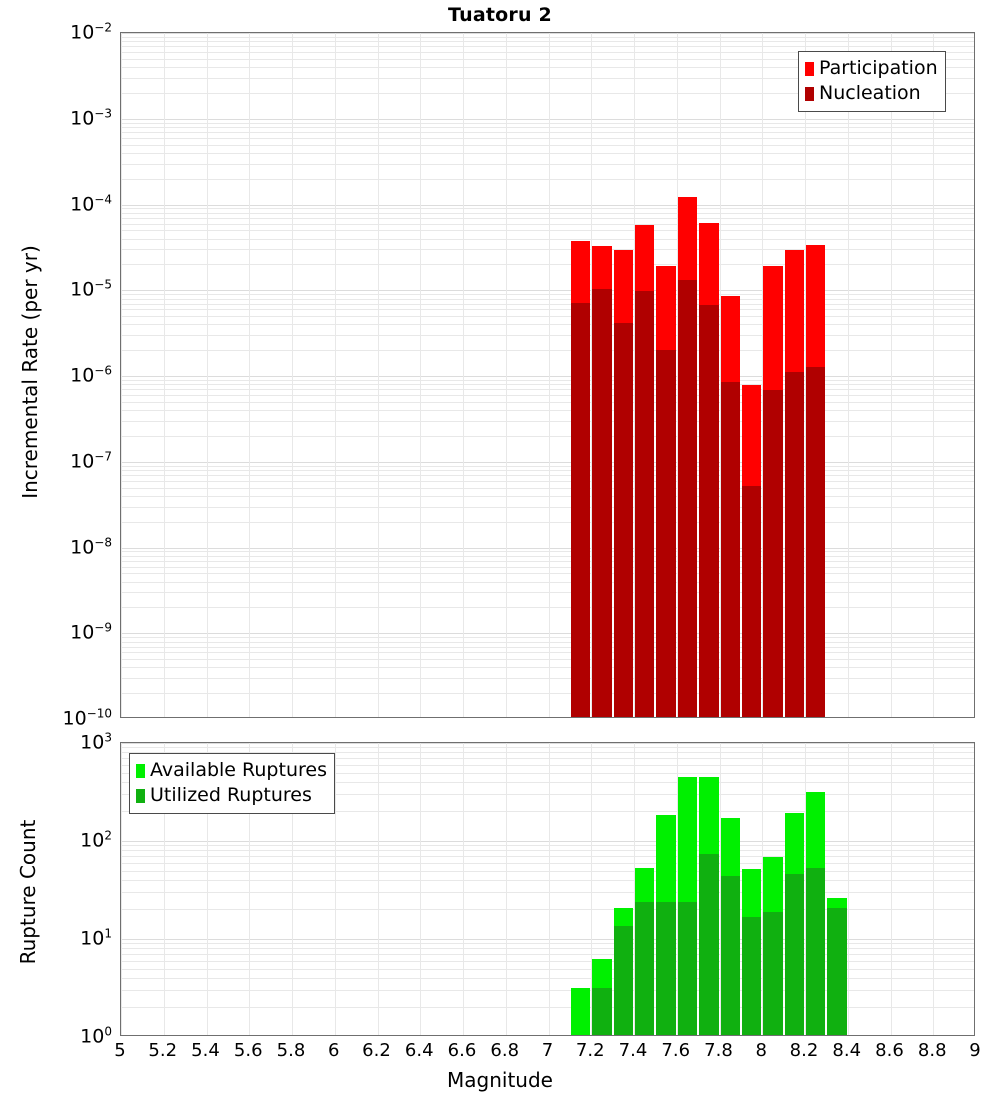 Image resolution: width=1000 pixels, height=1100 pixels. What do you see at coordinates (878, 68) in the screenshot?
I see `legend-label: Participation` at bounding box center [878, 68].